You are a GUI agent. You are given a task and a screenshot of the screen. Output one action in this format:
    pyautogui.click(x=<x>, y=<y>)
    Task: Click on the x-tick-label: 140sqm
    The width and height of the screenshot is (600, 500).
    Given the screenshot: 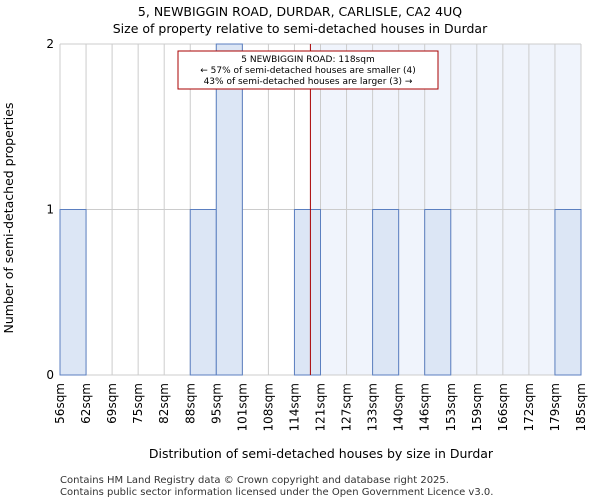 What is the action you would take?
    pyautogui.click(x=399, y=407)
    